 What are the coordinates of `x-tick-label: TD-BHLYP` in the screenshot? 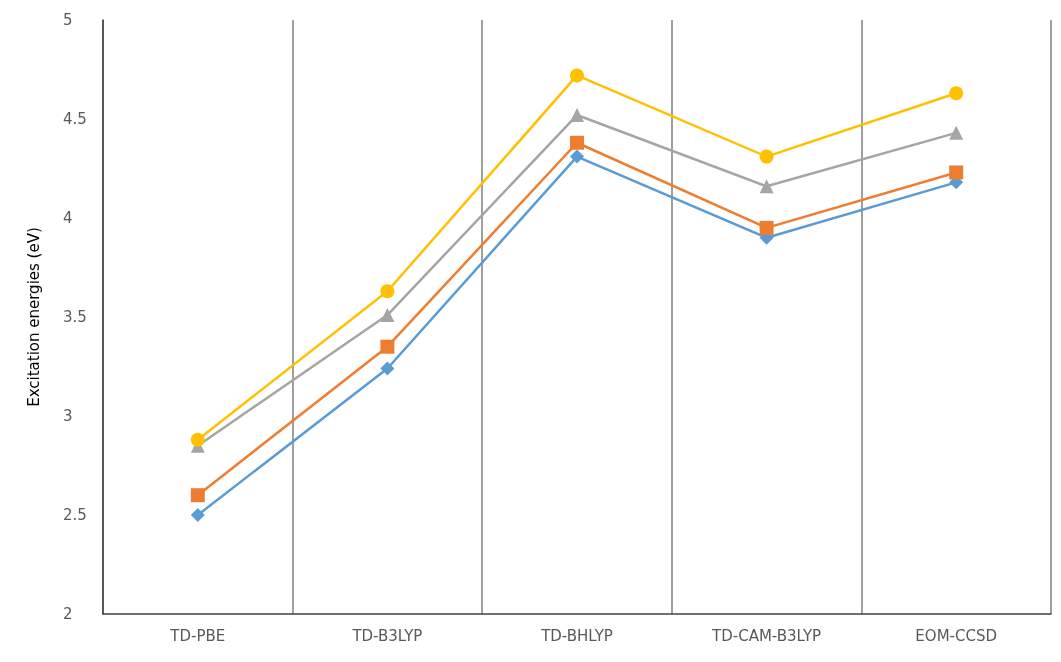 It's located at (576, 635).